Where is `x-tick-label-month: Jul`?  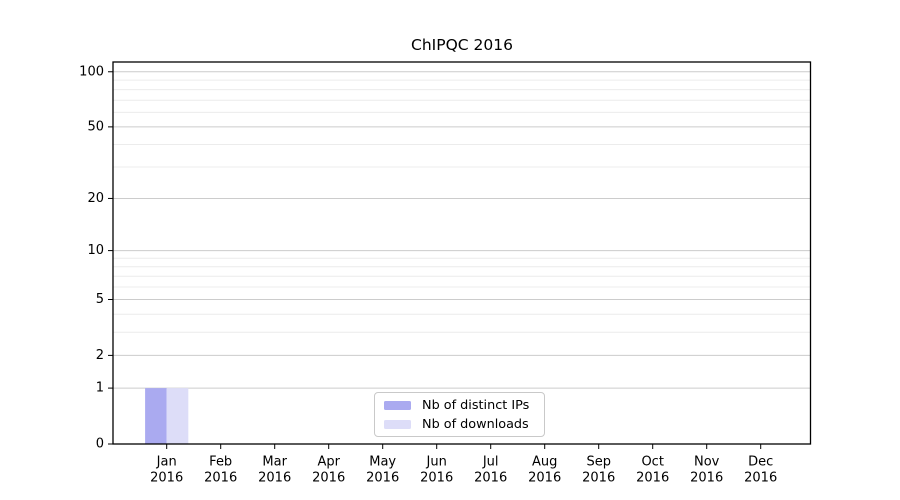 x-tick-label-month: Jul is located at coordinates (490, 462).